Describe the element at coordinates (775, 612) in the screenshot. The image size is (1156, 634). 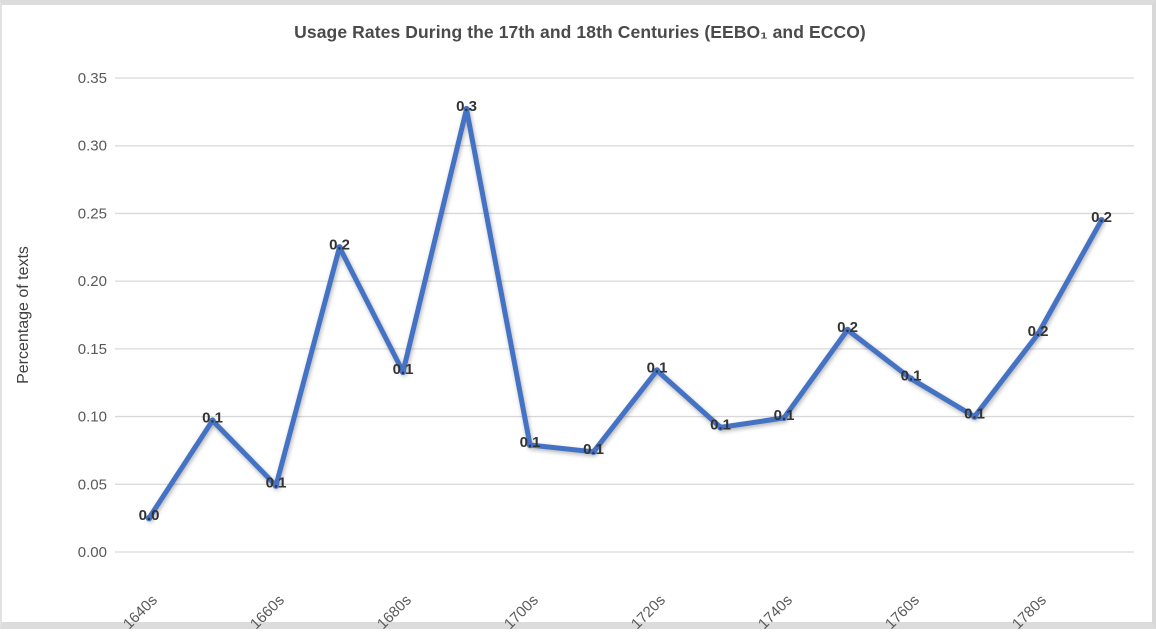
I see `x-axis-tick-label: 1740s` at that location.